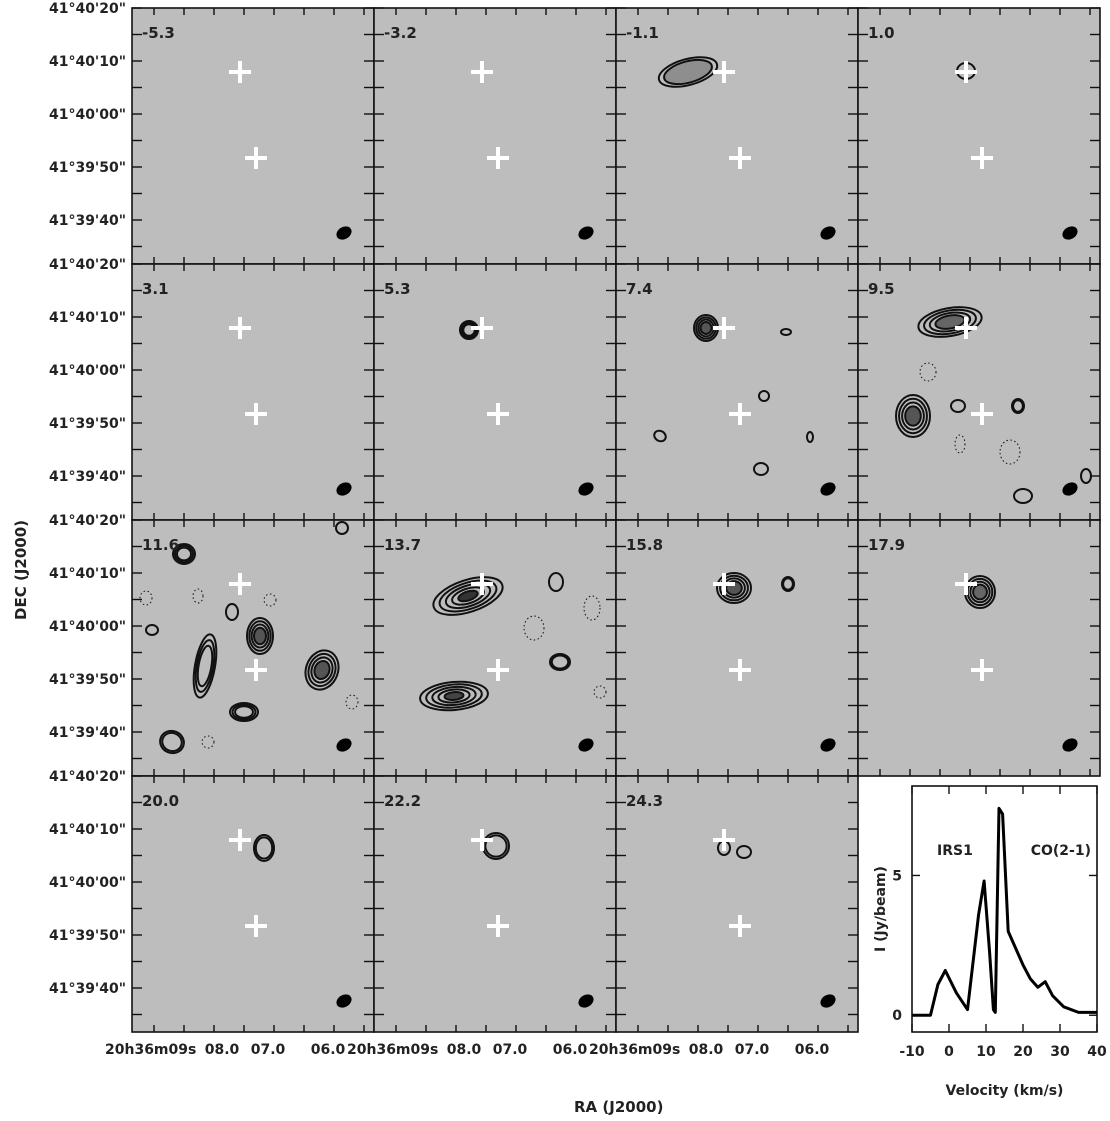  I want to click on panel-border, so click(737, 904).